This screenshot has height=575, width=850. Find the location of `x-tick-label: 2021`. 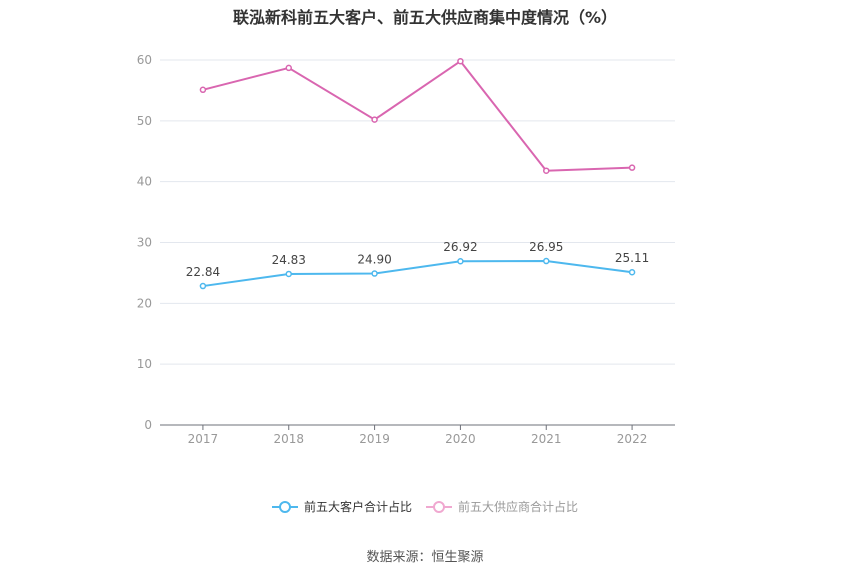

x-tick-label: 2021 is located at coordinates (546, 439).